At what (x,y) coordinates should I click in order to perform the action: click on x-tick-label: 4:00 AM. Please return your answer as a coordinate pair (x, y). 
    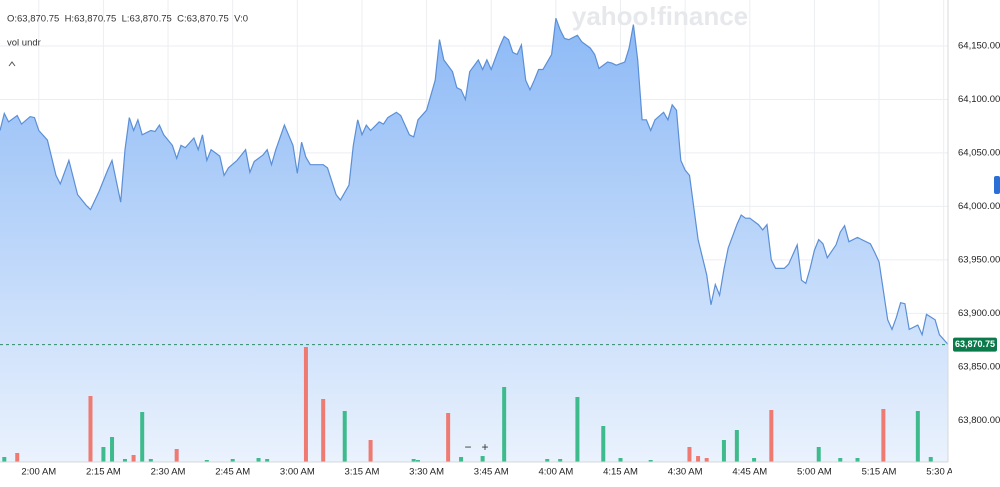
    Looking at the image, I should click on (555, 472).